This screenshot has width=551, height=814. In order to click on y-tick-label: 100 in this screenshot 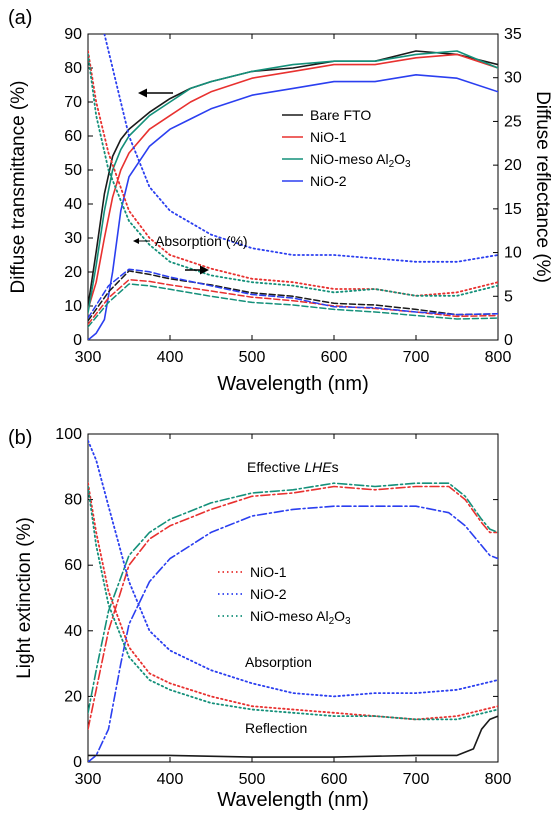, I will do `click(68, 434)`.